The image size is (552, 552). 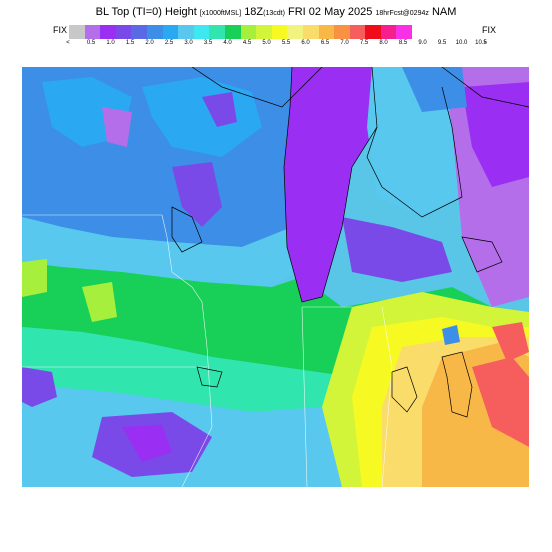 I want to click on southwest-purple-patch, so click(x=39, y=387).